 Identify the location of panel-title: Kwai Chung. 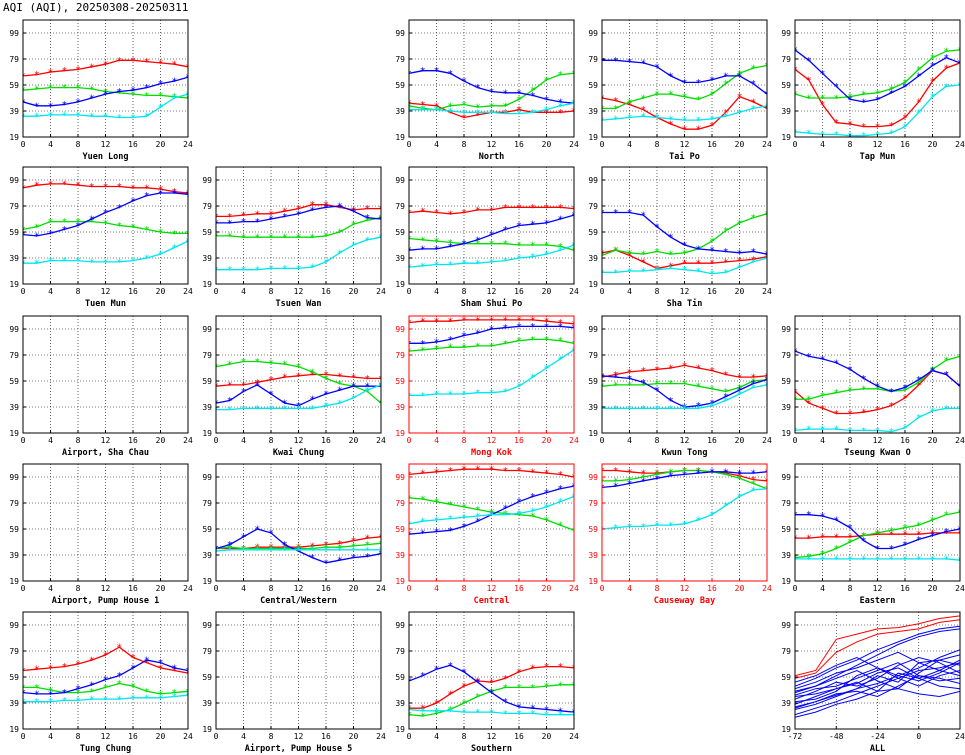
(298, 452).